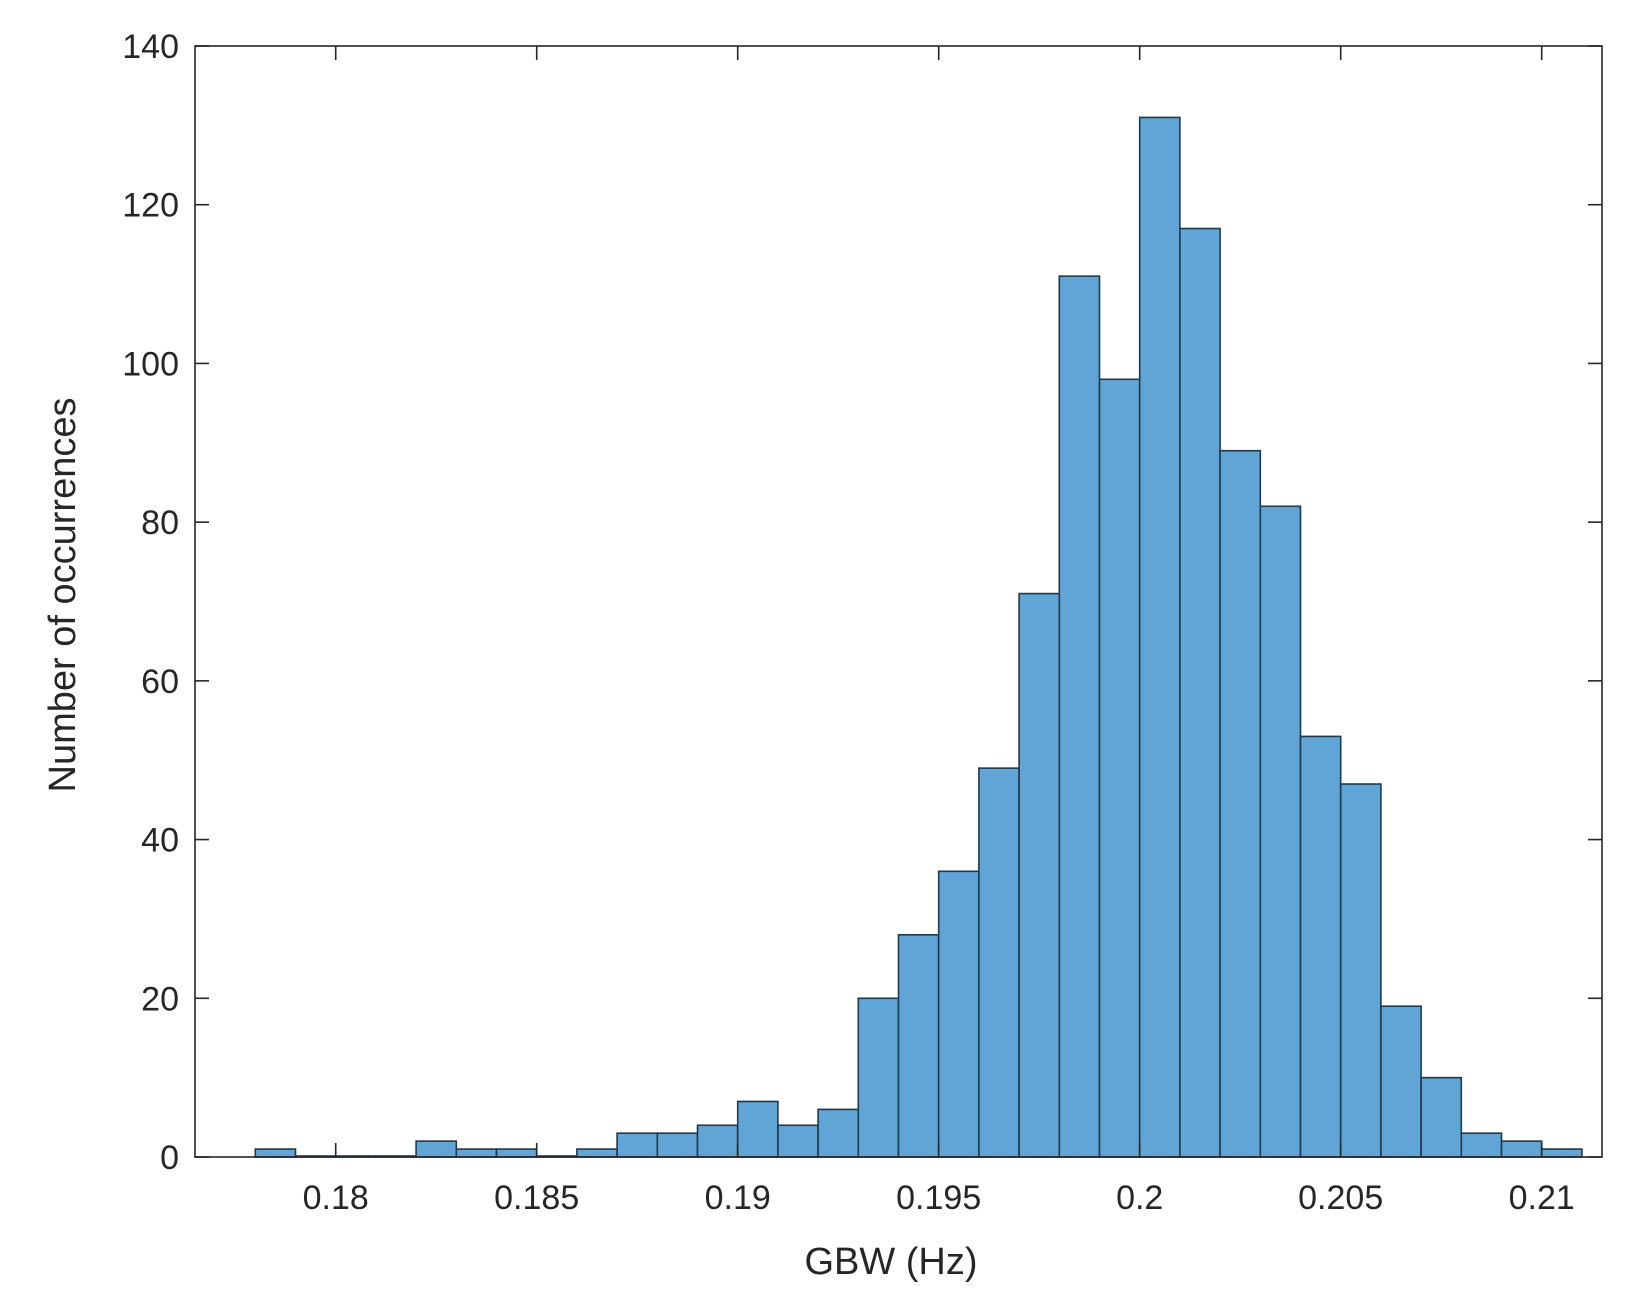 The height and width of the screenshot is (1305, 1628). What do you see at coordinates (150, 206) in the screenshot?
I see `y-tick-label: 120` at bounding box center [150, 206].